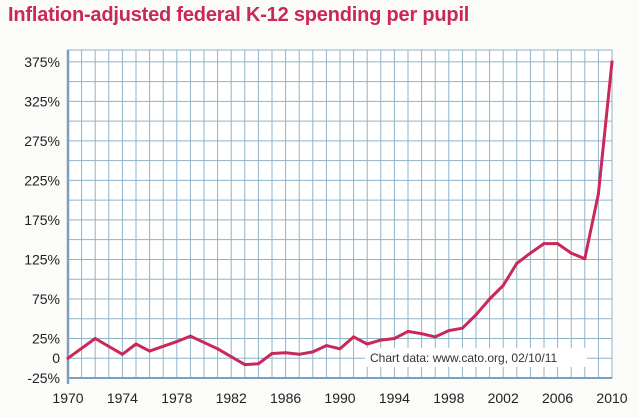  Describe the element at coordinates (42, 180) in the screenshot. I see `y-tick-label: 225%` at that location.